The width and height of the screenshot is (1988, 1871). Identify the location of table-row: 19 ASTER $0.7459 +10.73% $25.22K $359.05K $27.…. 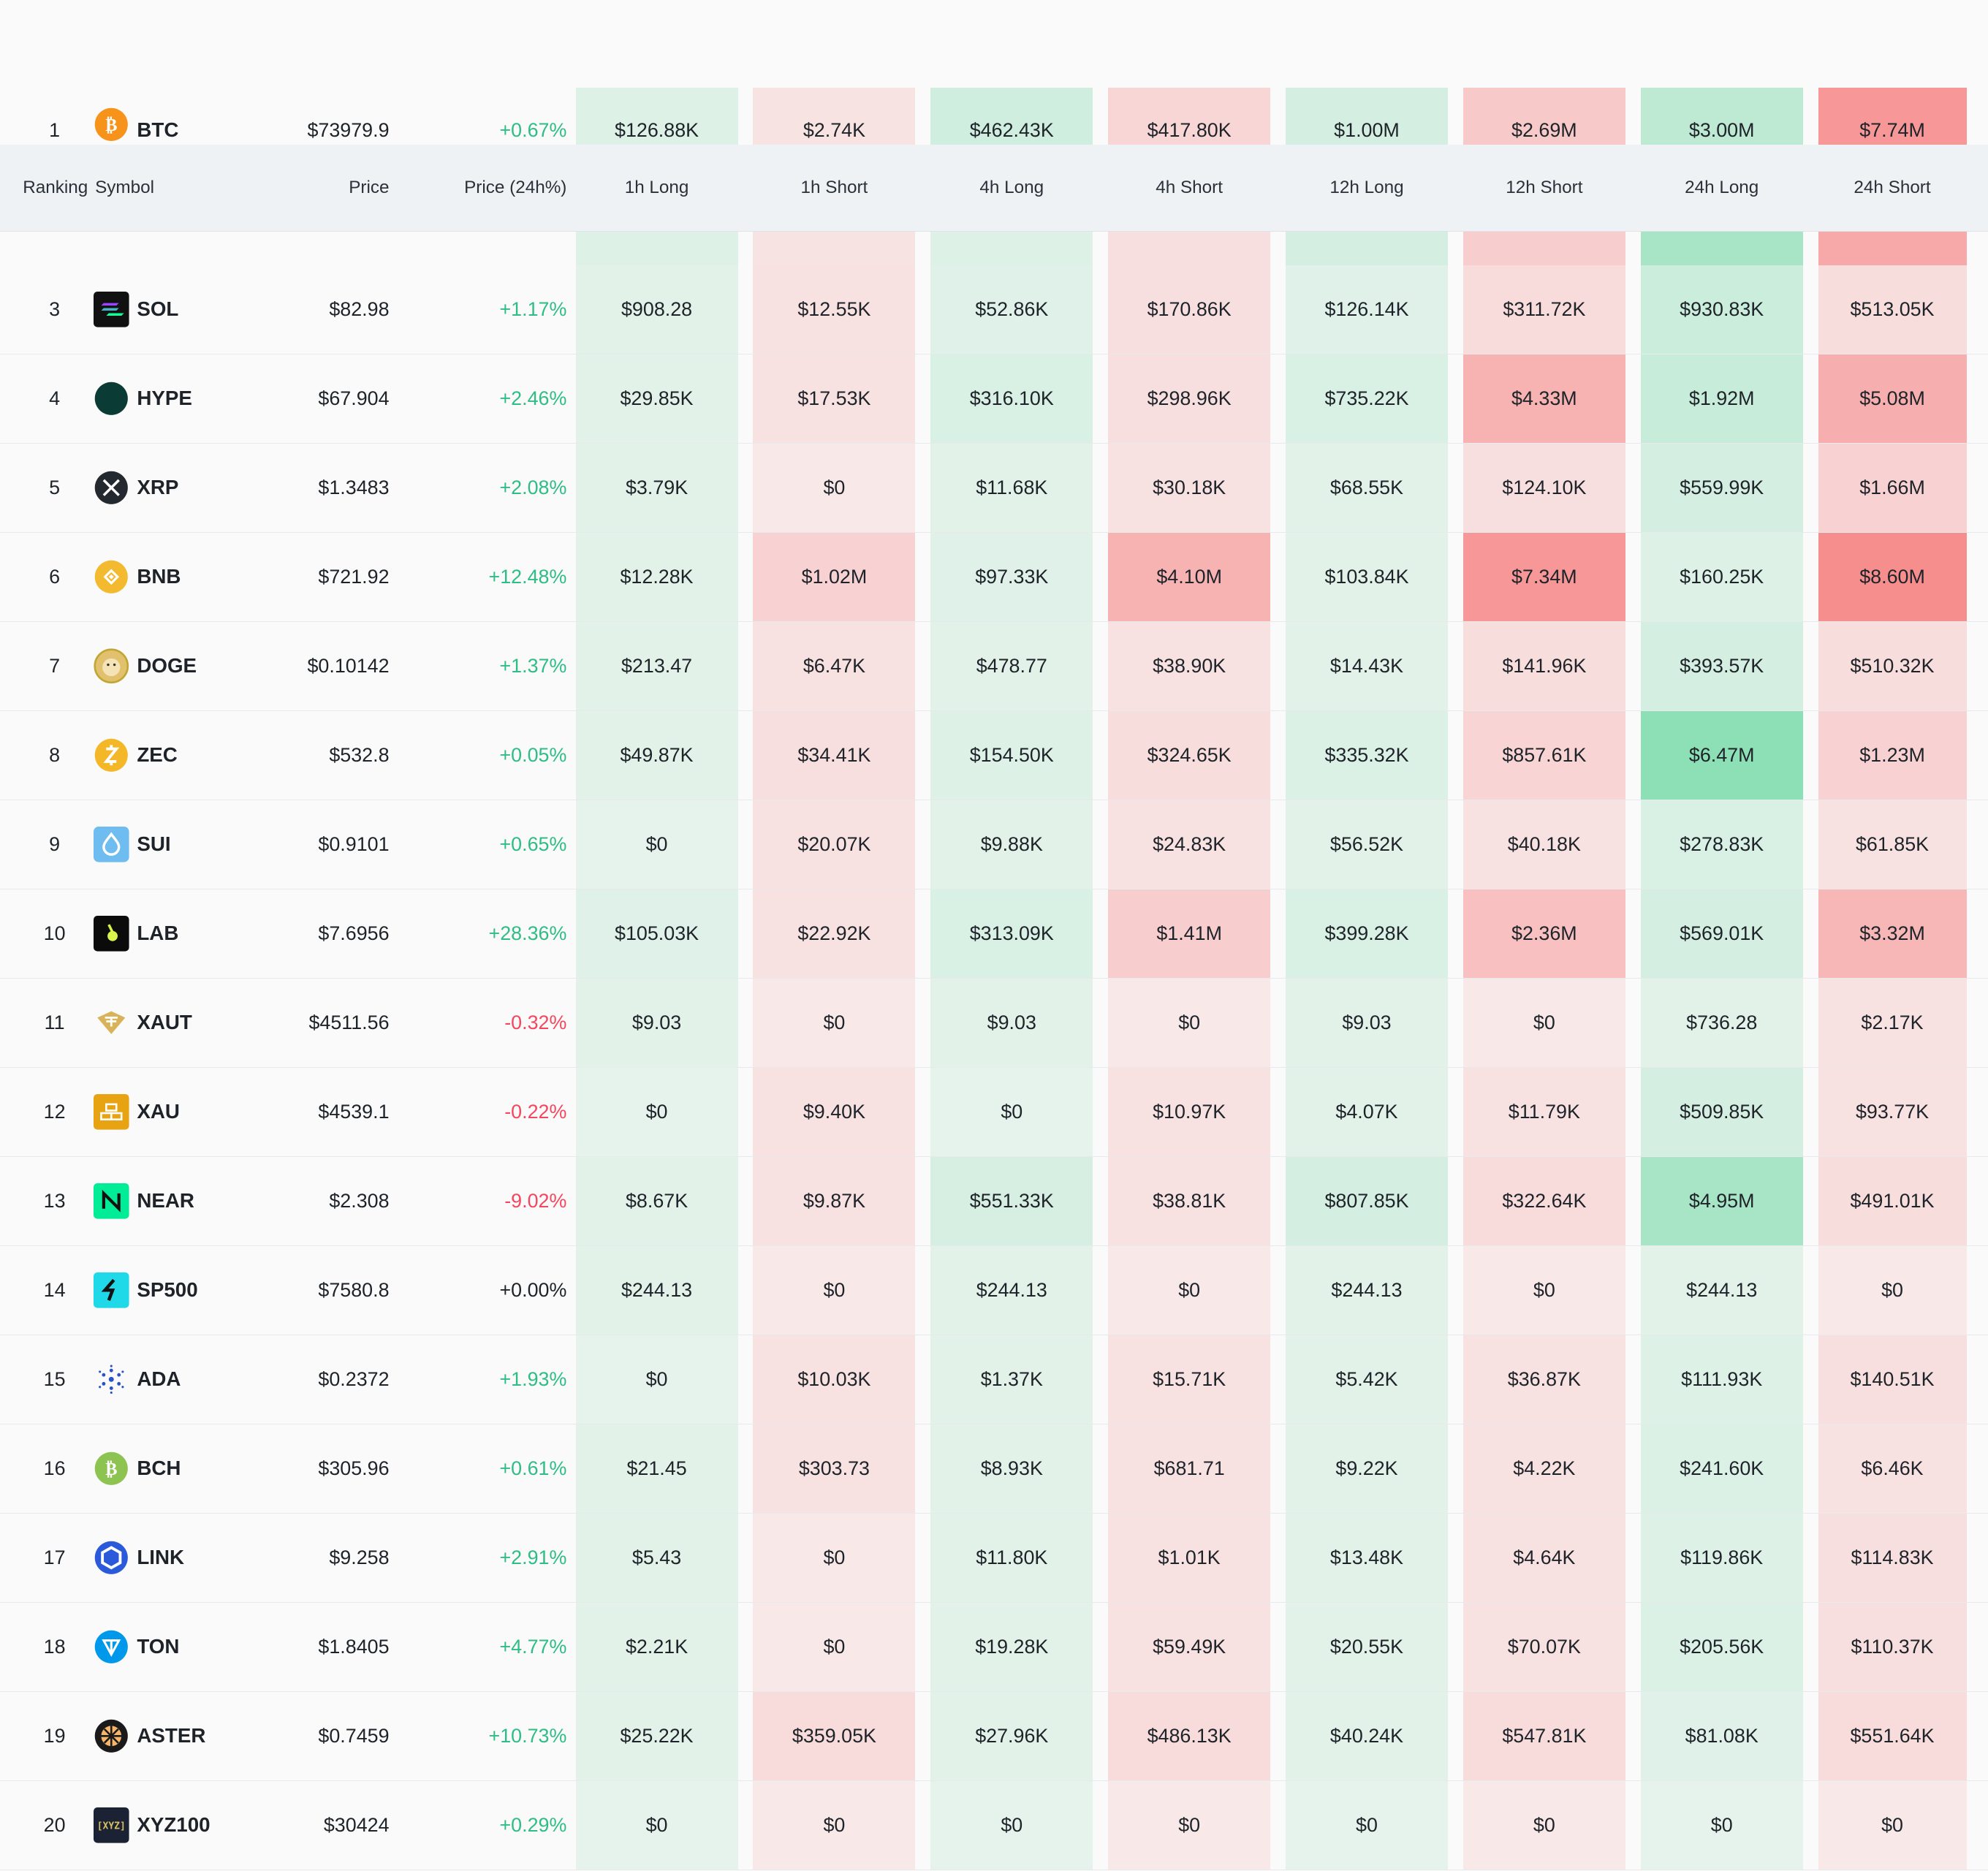
(994, 1736).